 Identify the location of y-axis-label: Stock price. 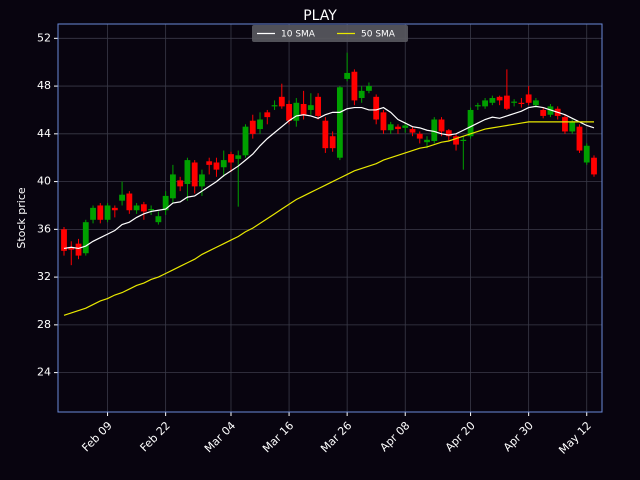
(21, 218).